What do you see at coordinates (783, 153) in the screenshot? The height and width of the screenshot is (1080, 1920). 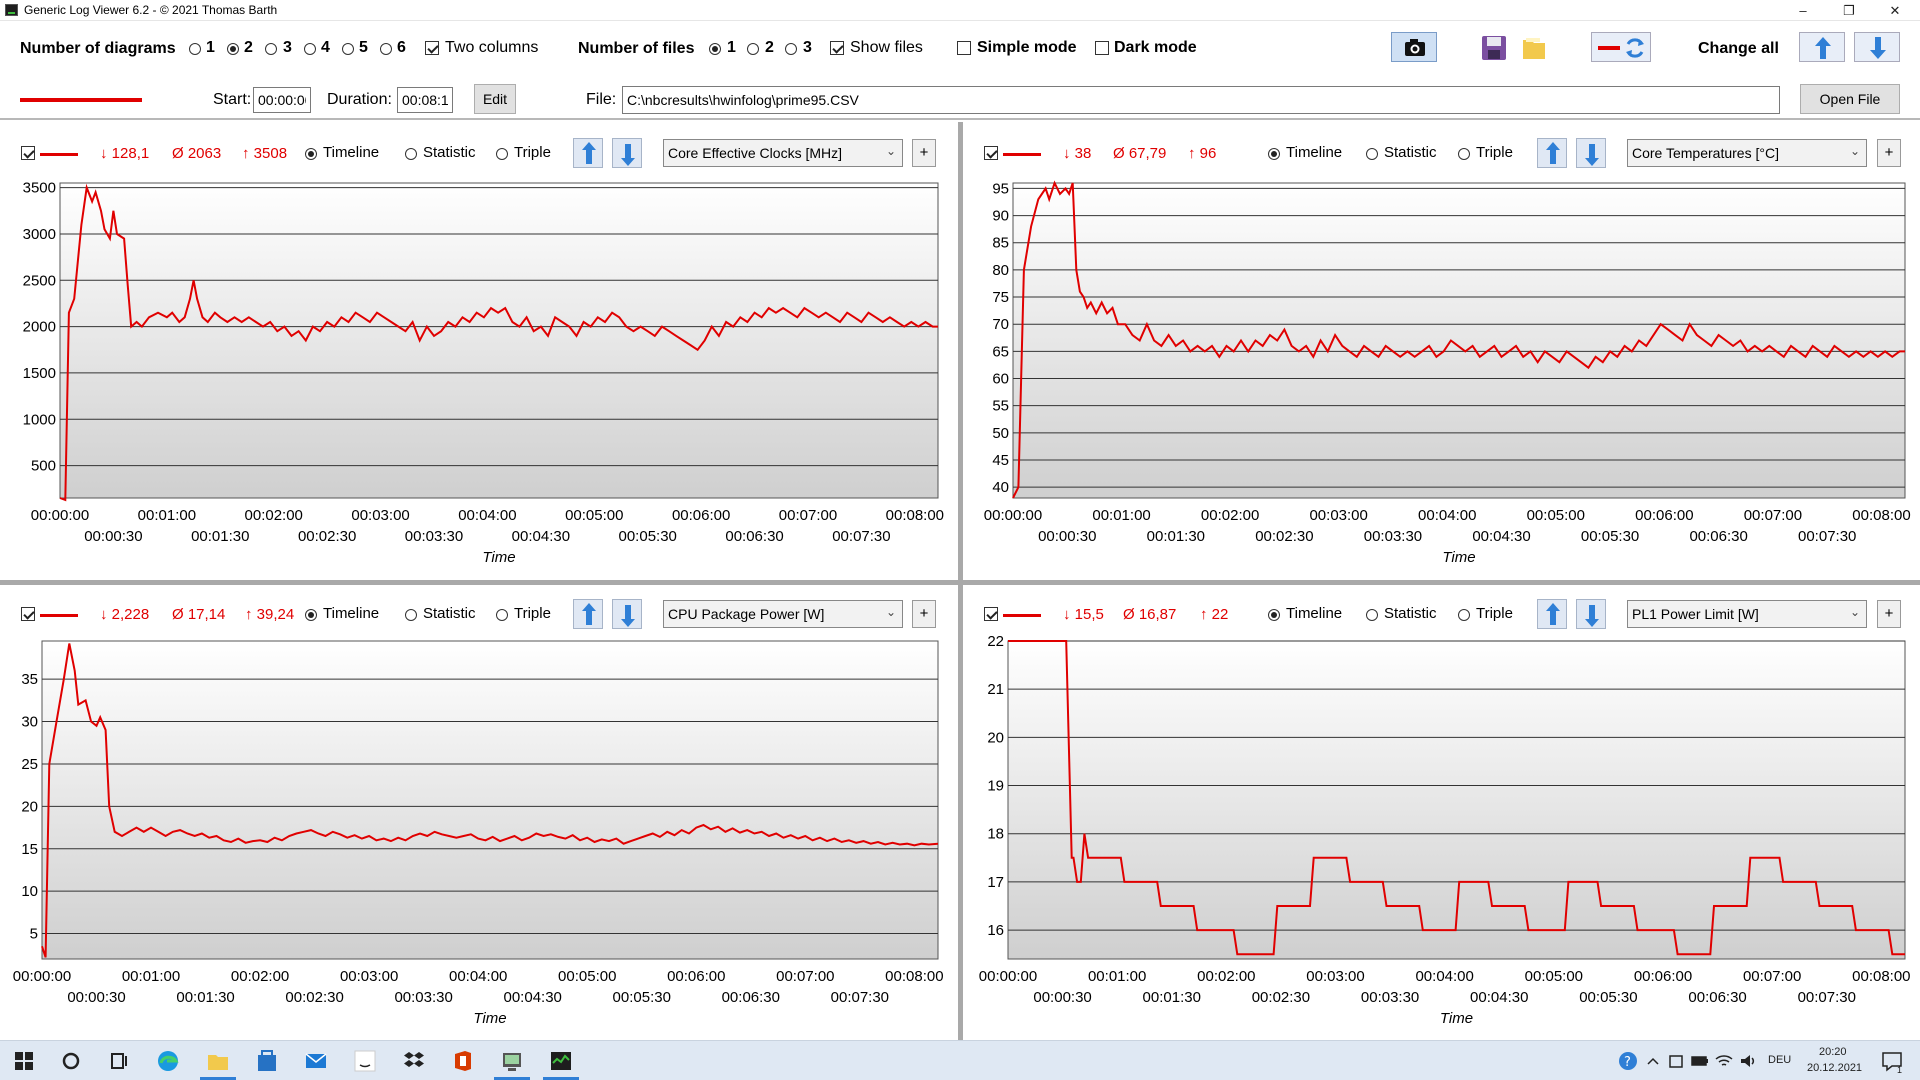 I see `sensor-select: Core Effective Clocks [MHz] ⌄` at bounding box center [783, 153].